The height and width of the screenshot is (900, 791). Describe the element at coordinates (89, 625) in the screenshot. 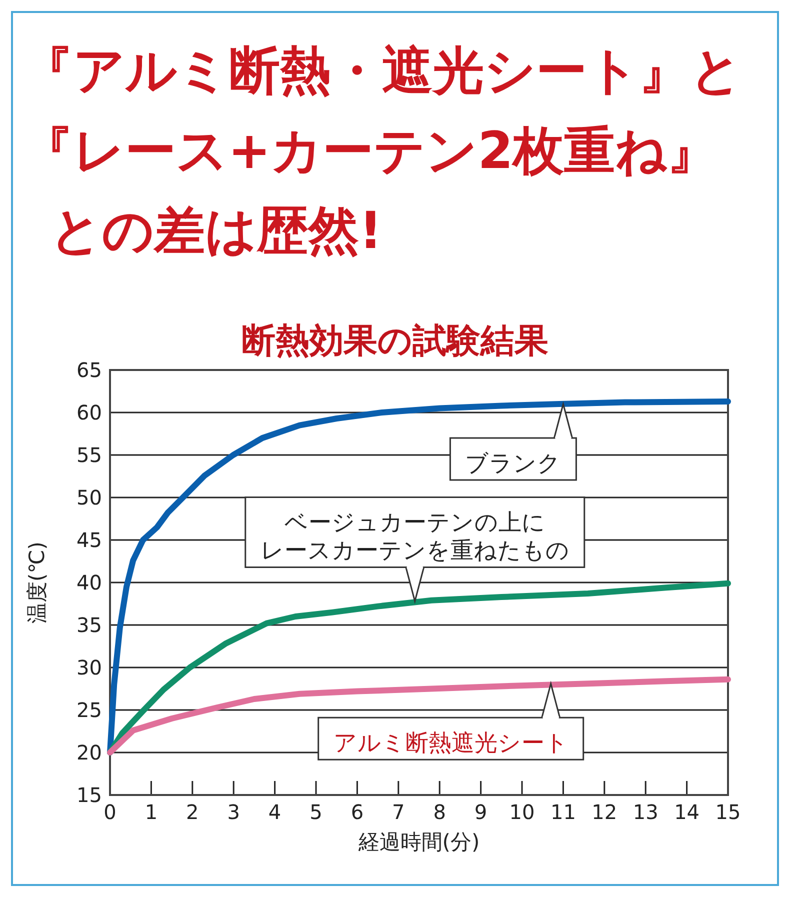

I see `y-tick-label: 35` at that location.